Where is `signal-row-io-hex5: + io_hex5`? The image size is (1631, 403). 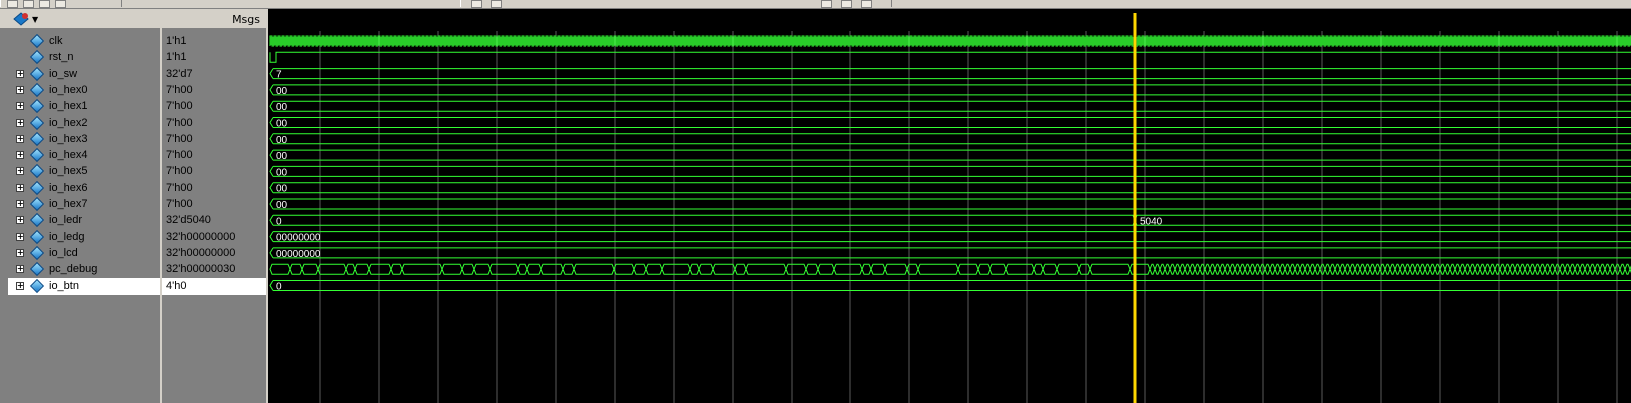
signal-row-io-hex5: + io_hex5 is located at coordinates (80, 171).